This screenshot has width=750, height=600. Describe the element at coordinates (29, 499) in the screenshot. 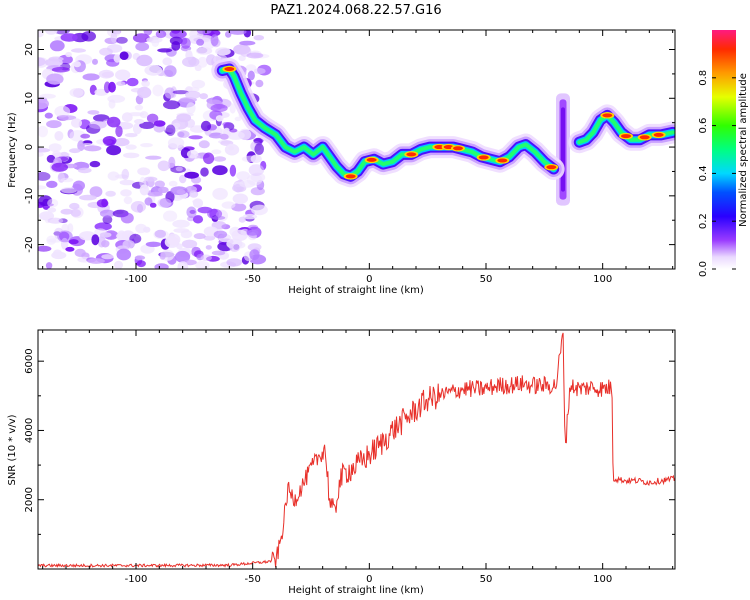

I see `y-tick-label: 2000` at that location.